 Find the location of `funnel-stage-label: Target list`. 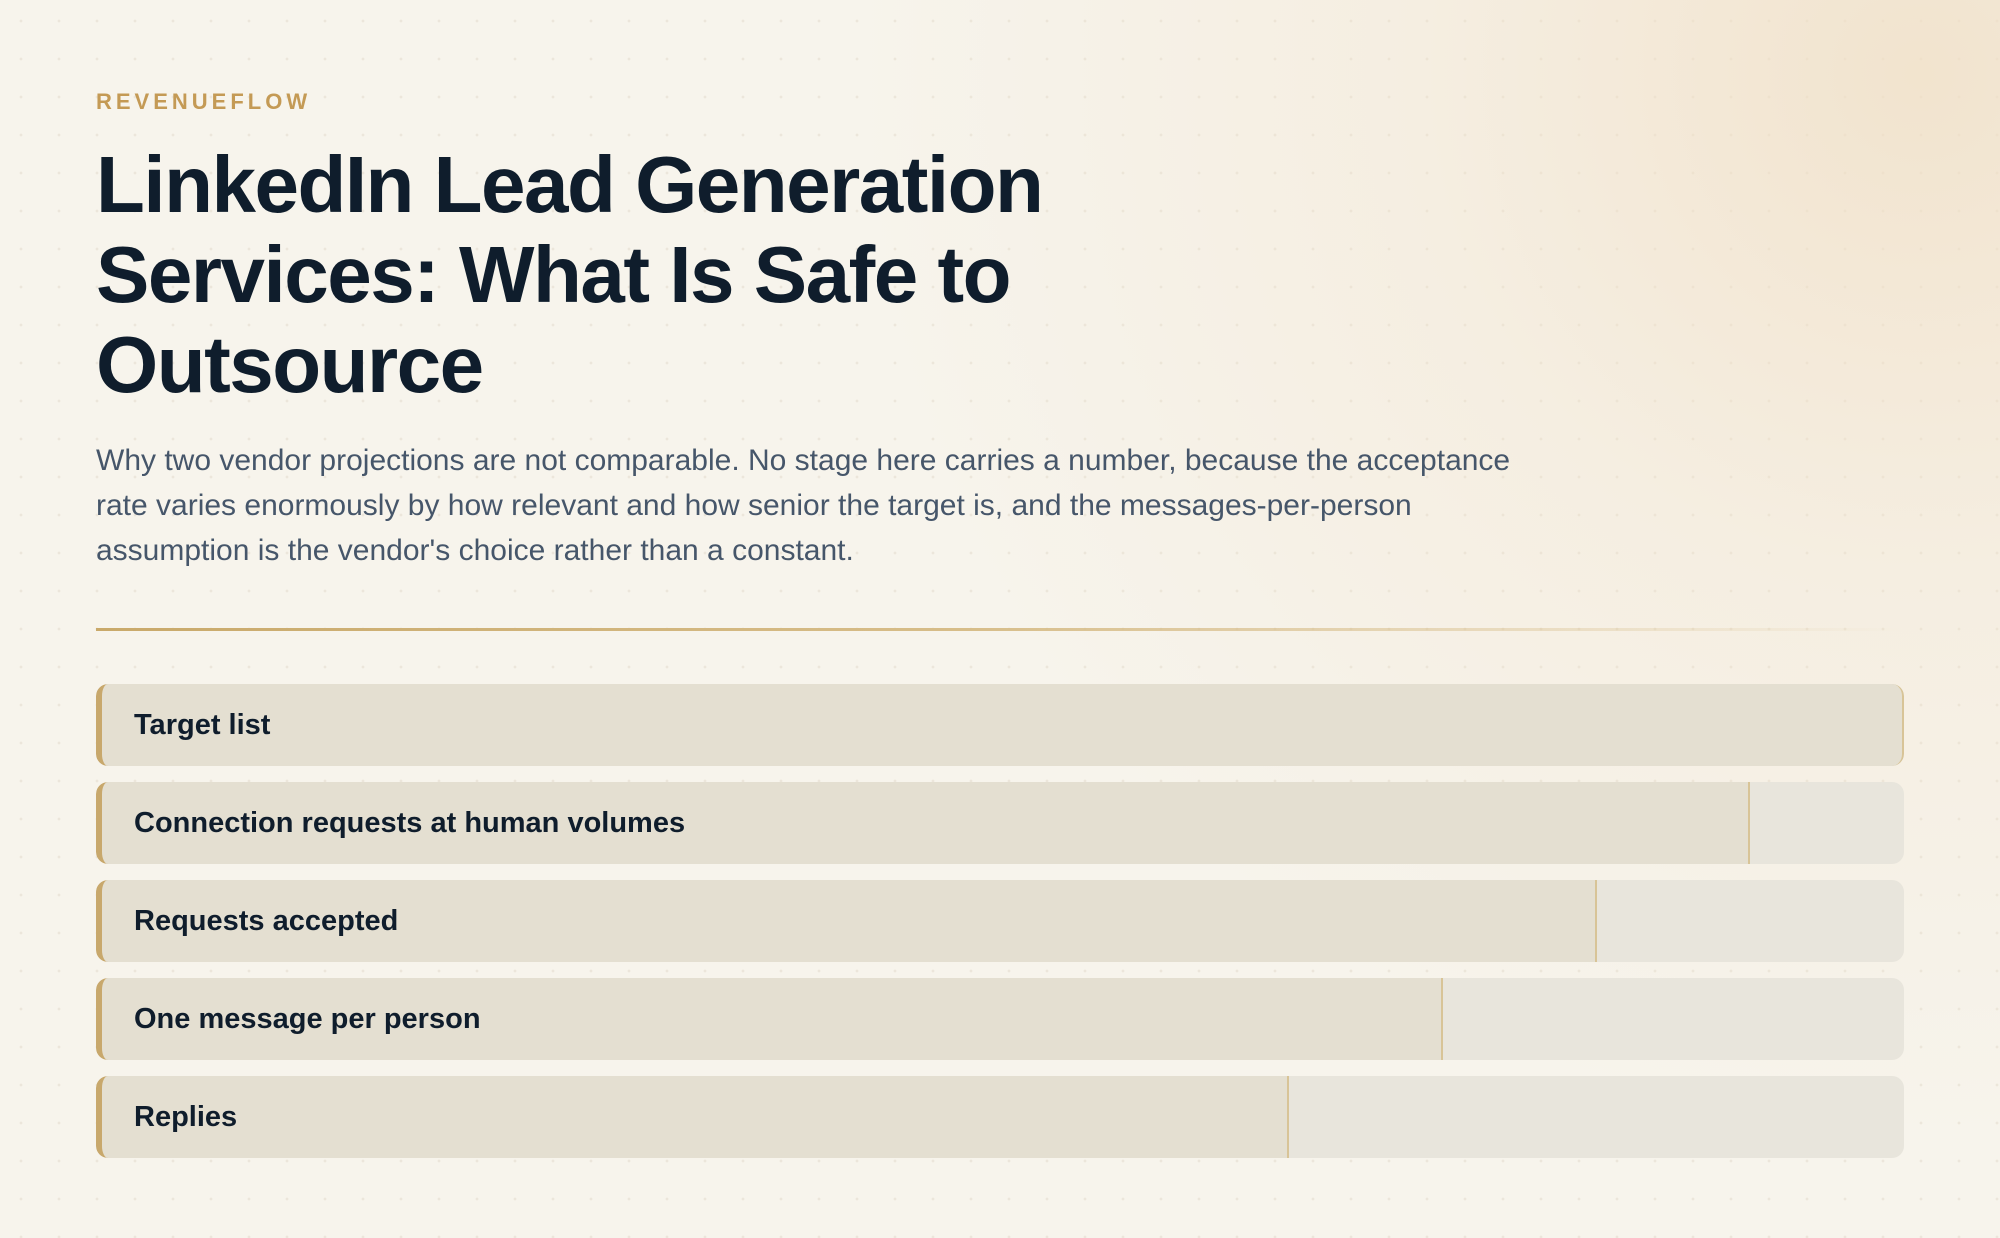

funnel-stage-label: Target list is located at coordinates (202, 725).